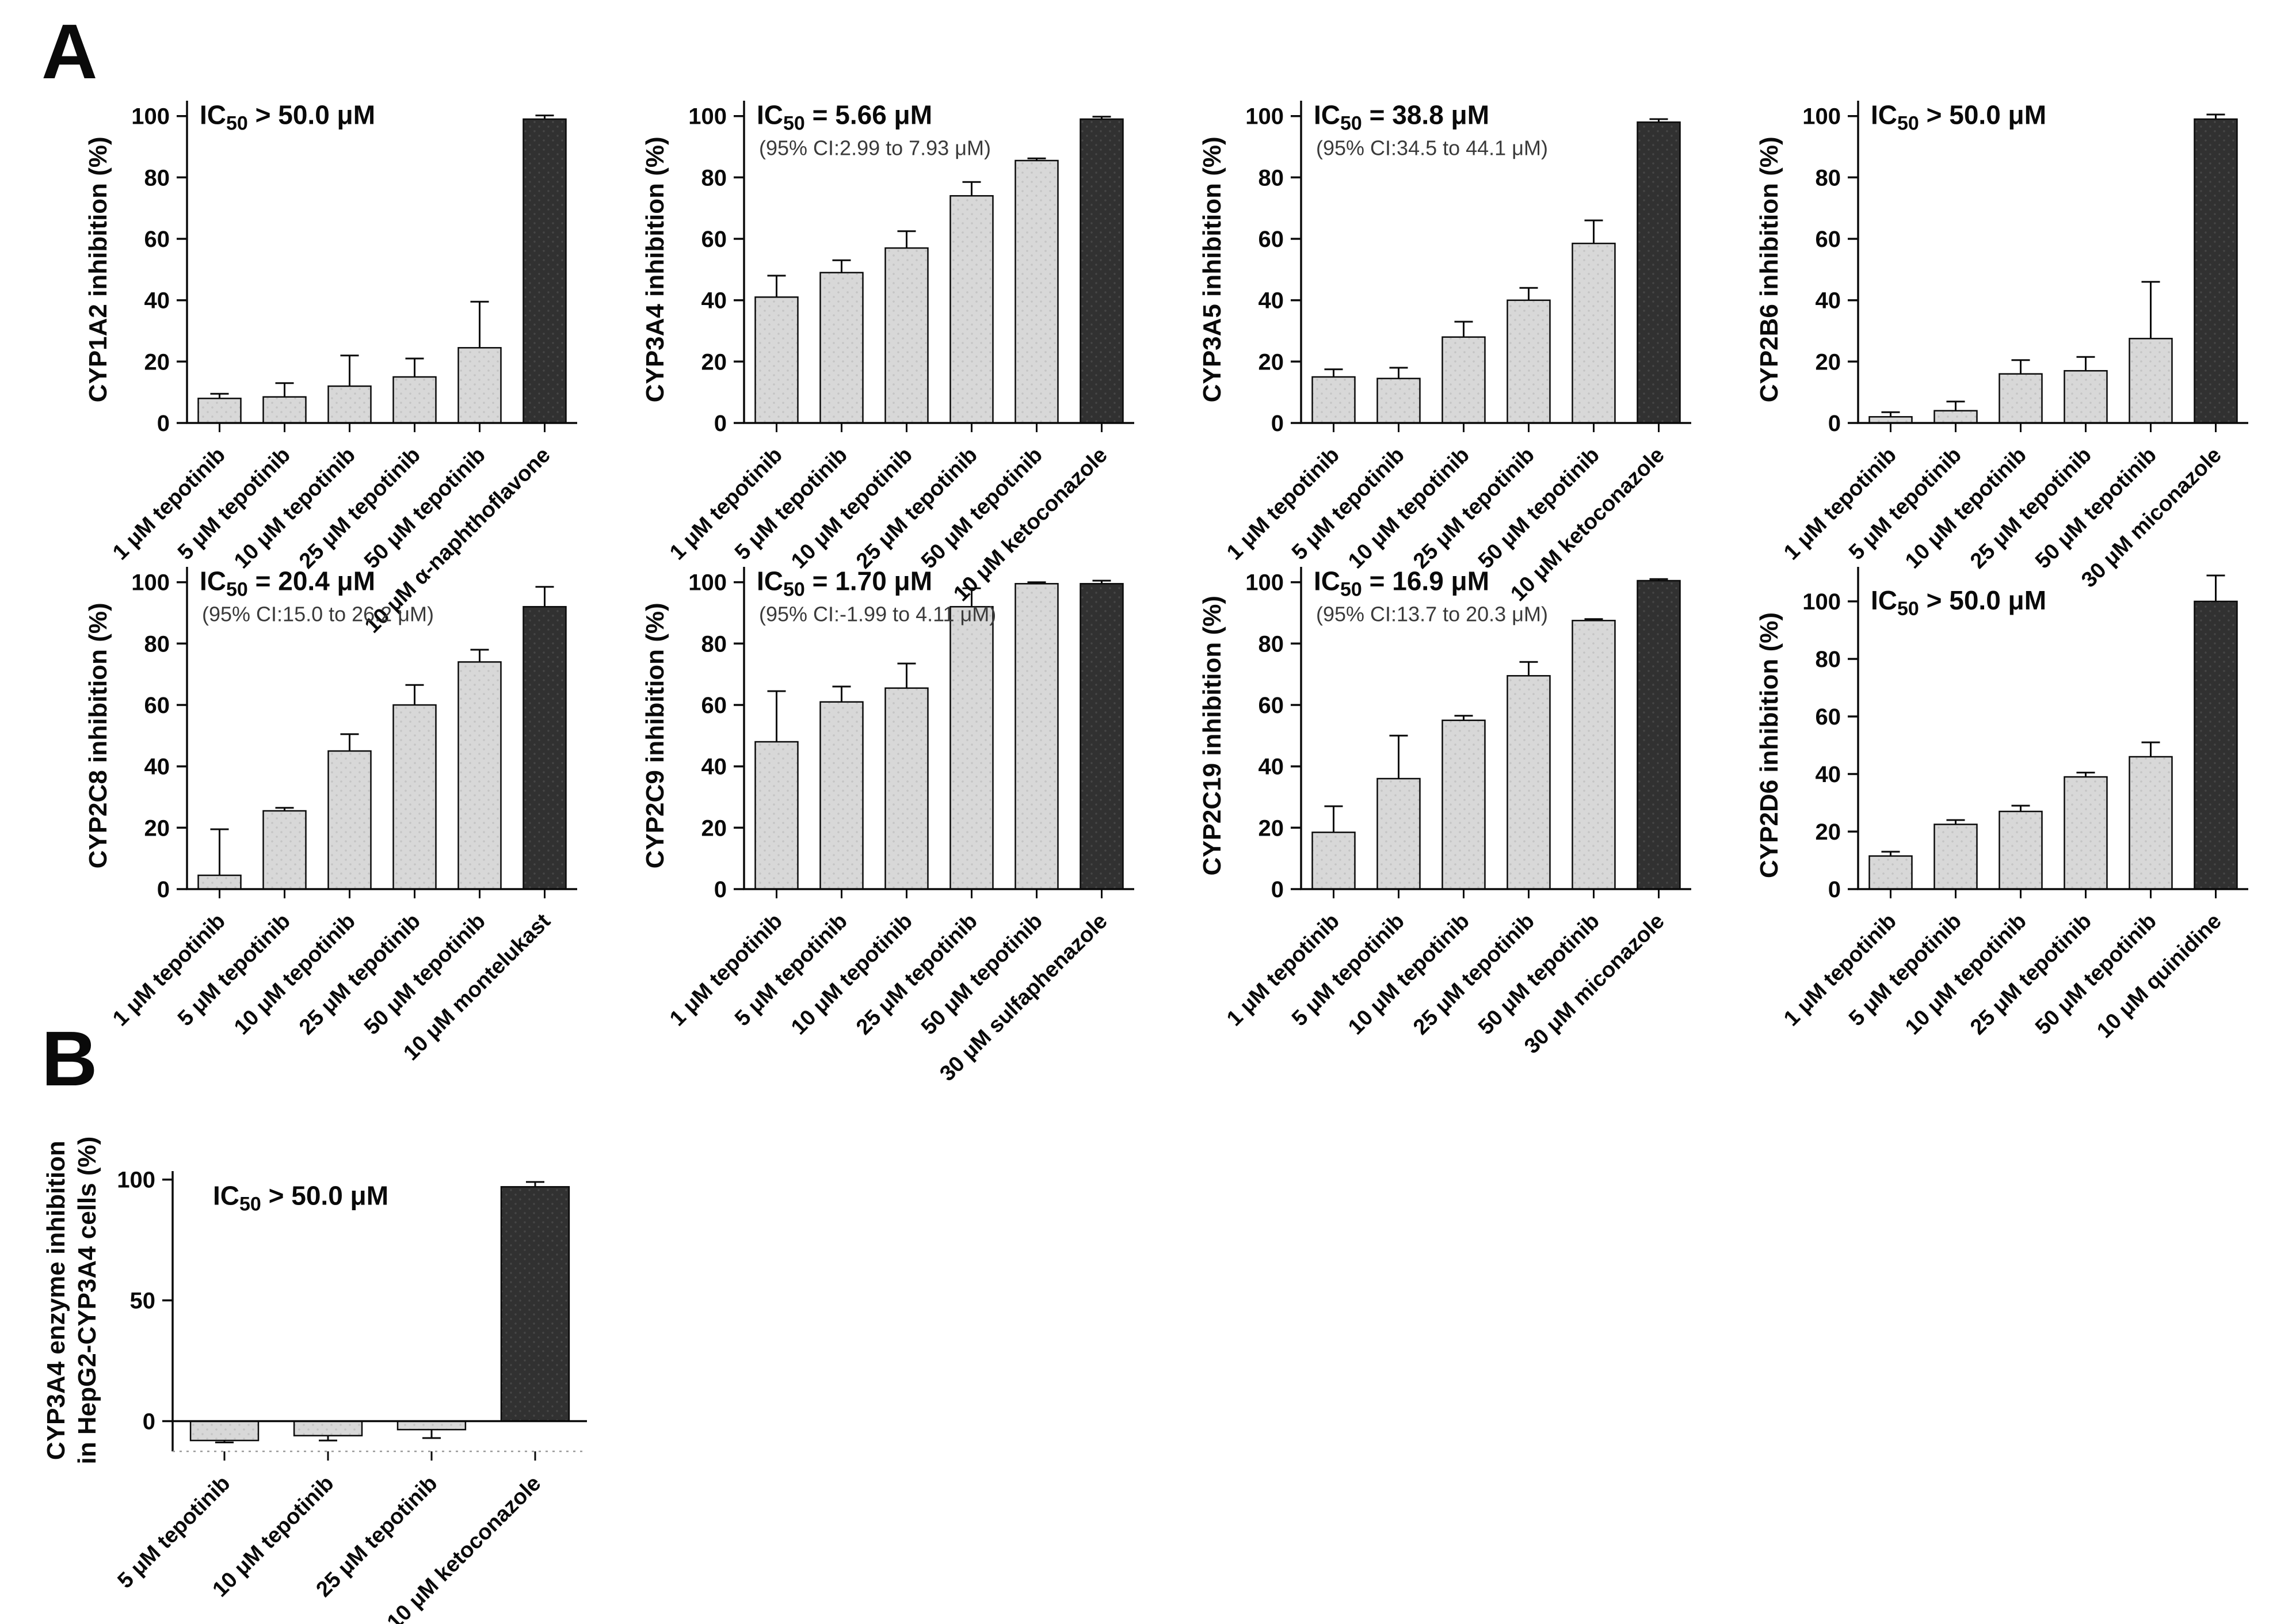  I want to click on ci-label: (95% CI:-1.99 to 4.11 μM), so click(877, 614).